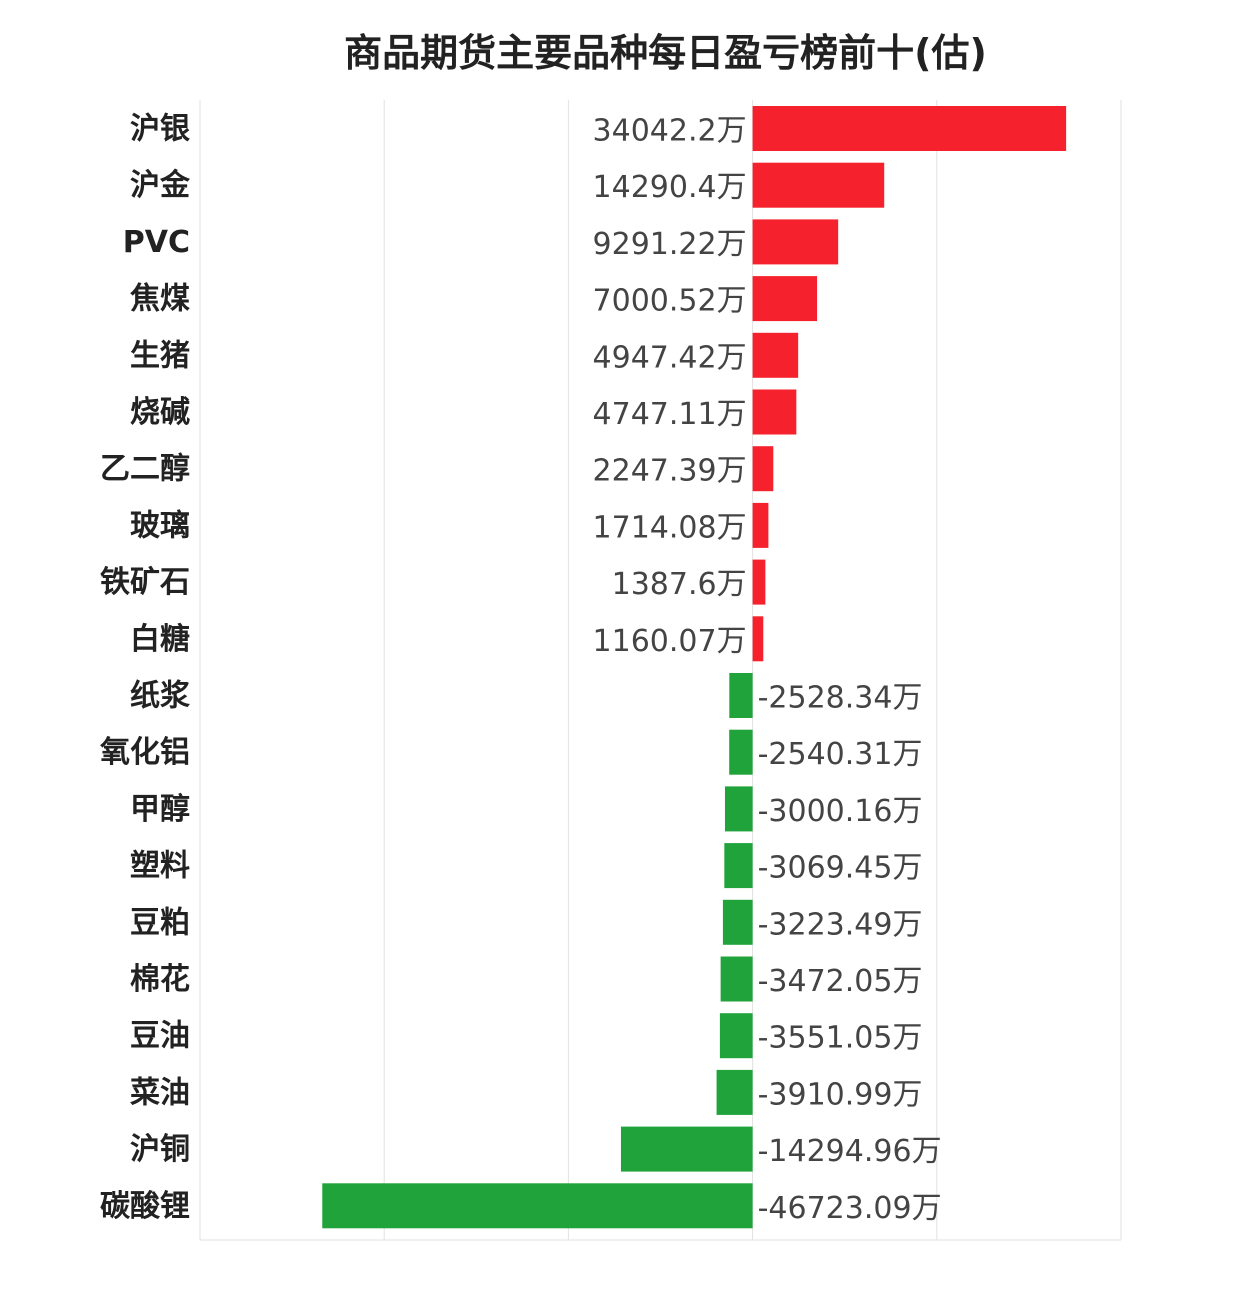 The width and height of the screenshot is (1246, 1300). What do you see at coordinates (670, 527) in the screenshot?
I see `value-label: 1714.08万` at bounding box center [670, 527].